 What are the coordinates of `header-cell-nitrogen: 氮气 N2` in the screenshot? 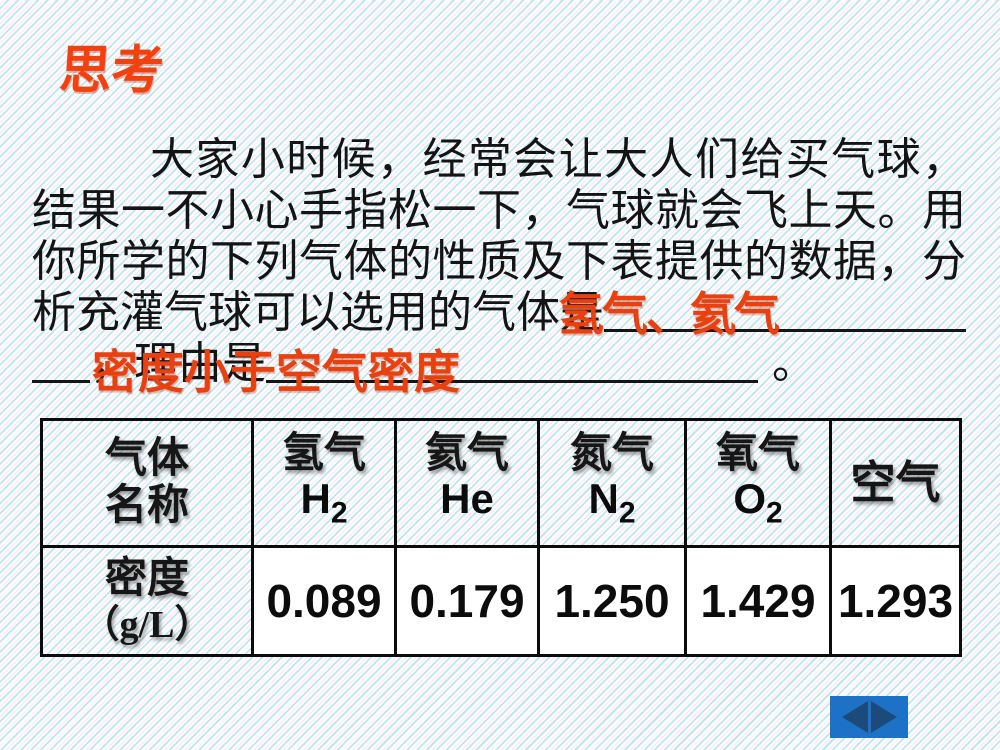 It's located at (612, 483).